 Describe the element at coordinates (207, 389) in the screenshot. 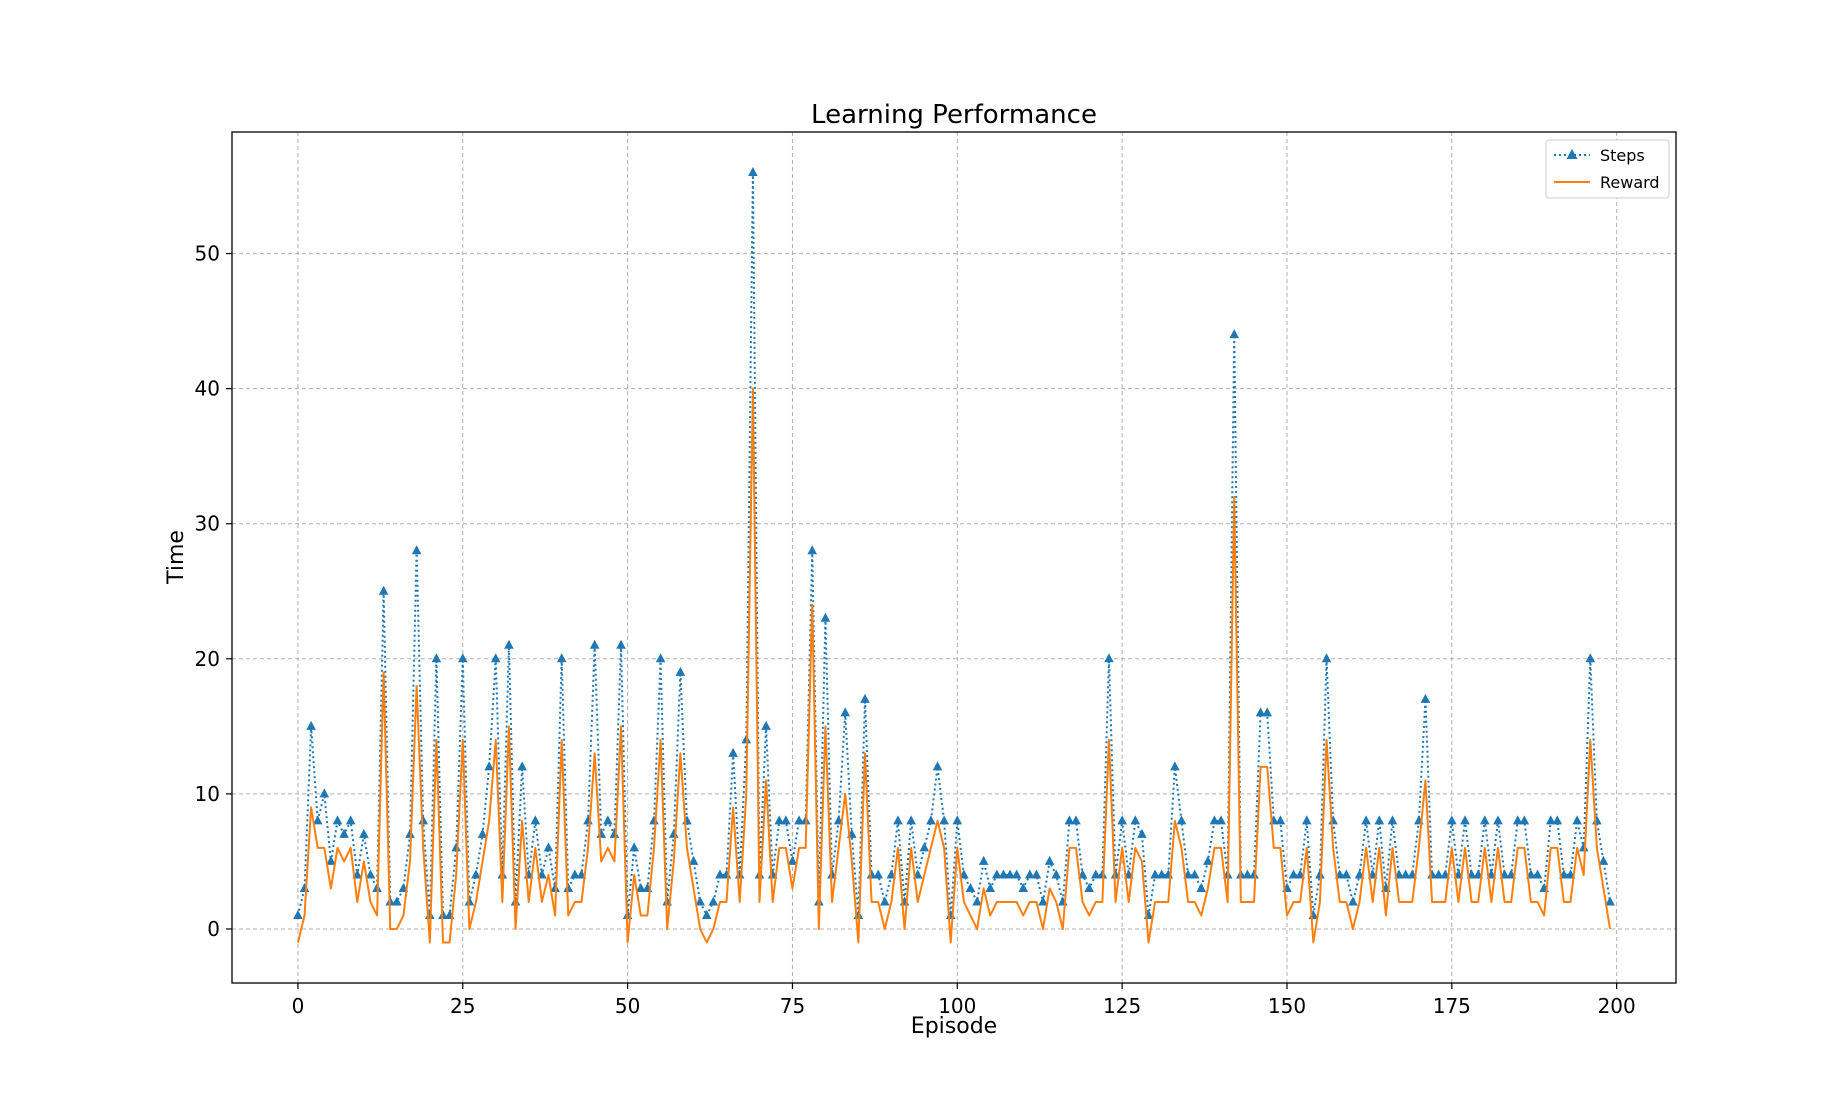

I see `y-tick-label: 40` at that location.